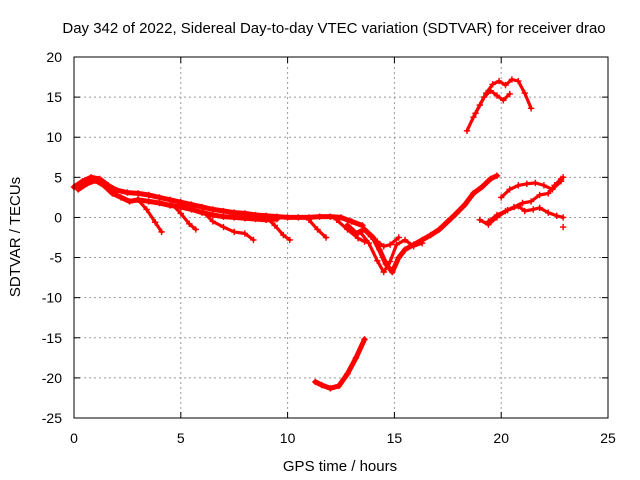 This screenshot has height=480, width=640. Describe the element at coordinates (501, 438) in the screenshot. I see `x-tick-label: 20` at that location.